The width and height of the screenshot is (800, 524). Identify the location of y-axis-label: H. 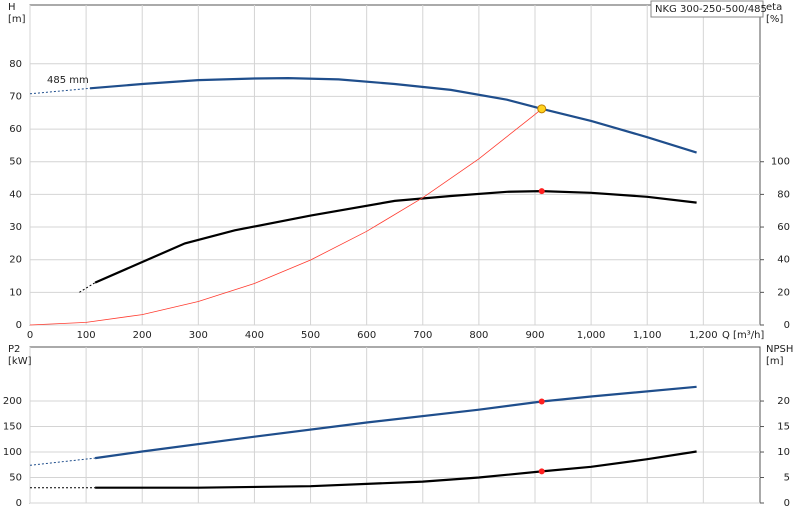
(12, 7).